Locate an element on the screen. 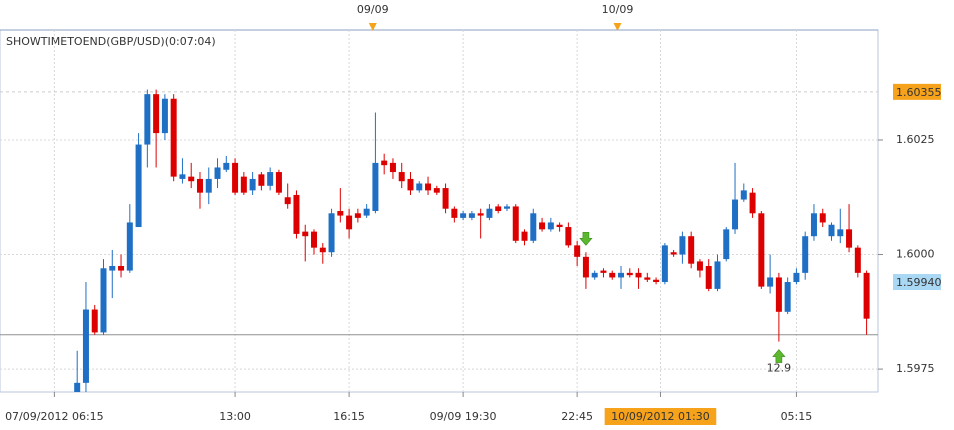  indicator-title: SHOWTIMETOEND(GBP/USD)(0:07:04) is located at coordinates (111, 41).